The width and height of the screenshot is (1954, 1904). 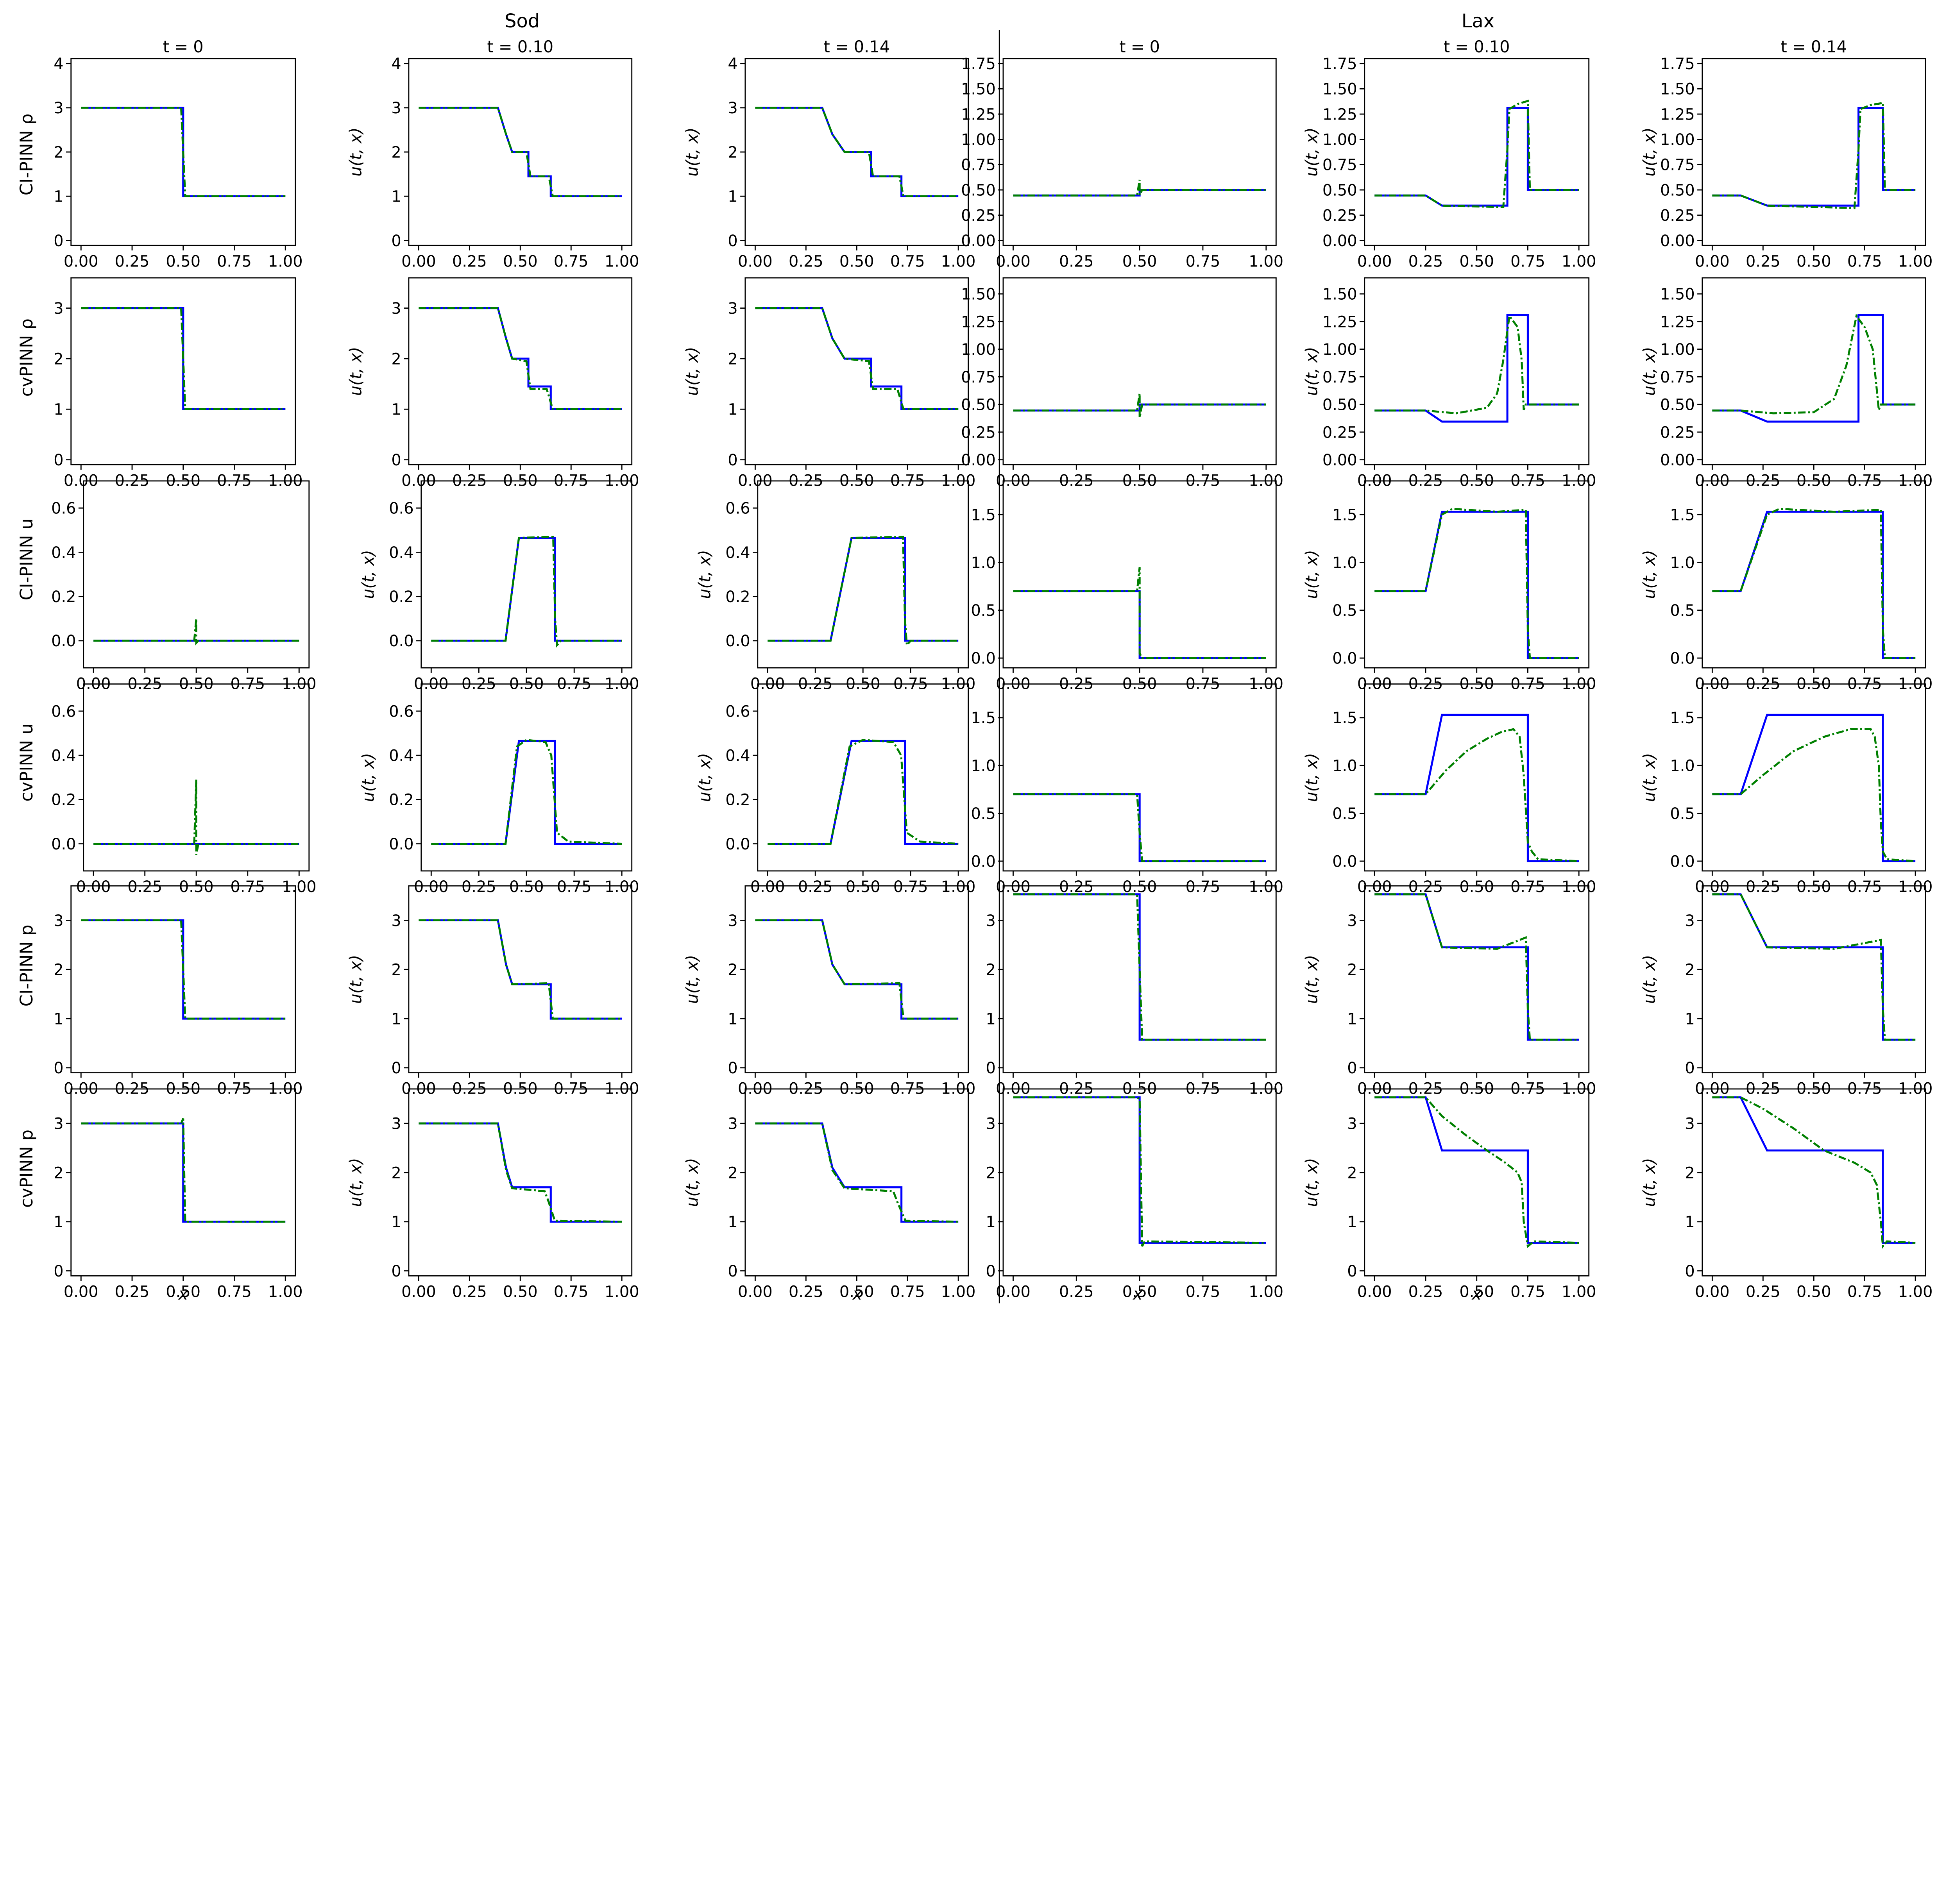 I want to click on panel-sod-p-cv-t0: 0.00 0.25 0.50 0.75 1.00 0 1 2 3, so click(x=178, y=1194).